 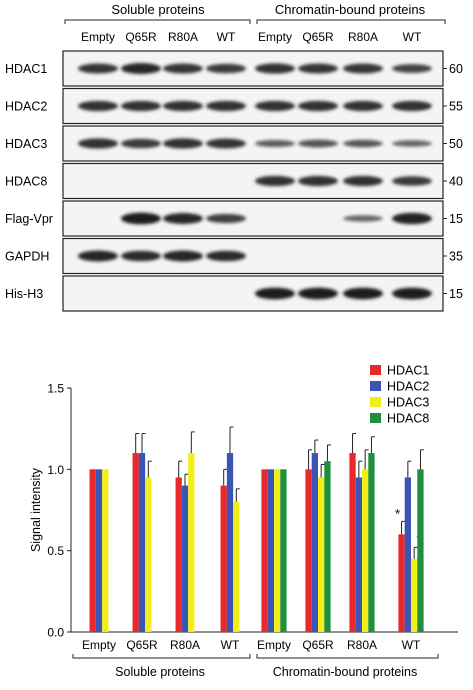 What do you see at coordinates (399, 395) in the screenshot?
I see `legend: HDAC1 HDAC2 HDAC3 HDAC8` at bounding box center [399, 395].